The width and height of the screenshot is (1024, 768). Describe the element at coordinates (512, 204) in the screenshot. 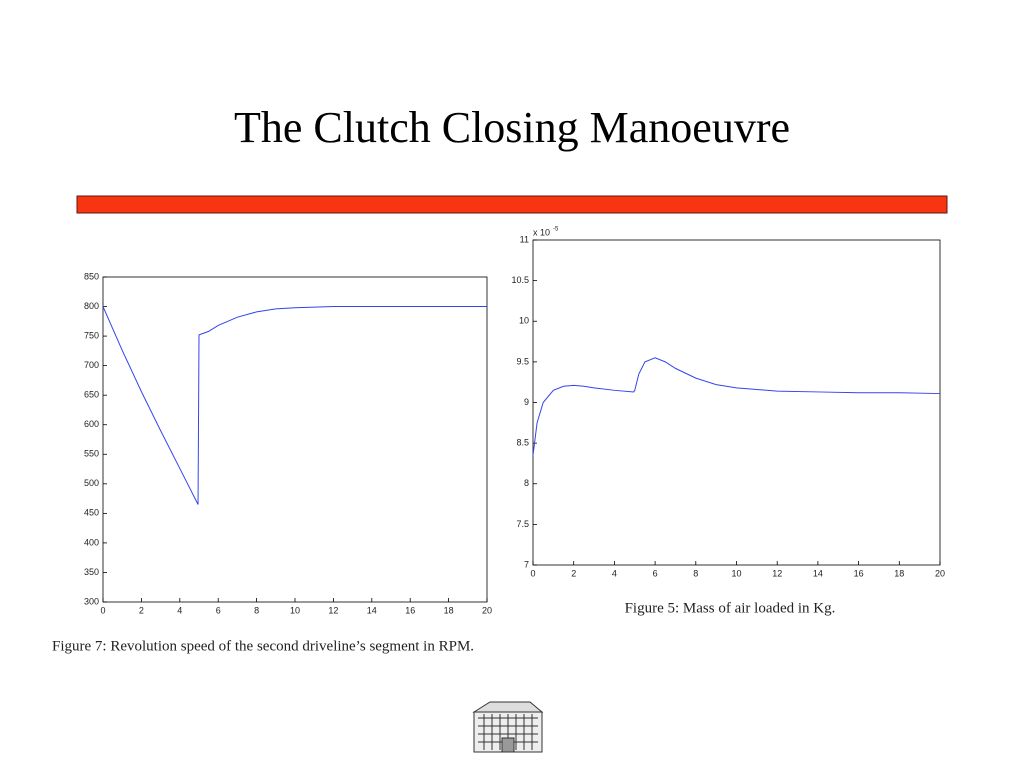

I see `title-bar` at that location.